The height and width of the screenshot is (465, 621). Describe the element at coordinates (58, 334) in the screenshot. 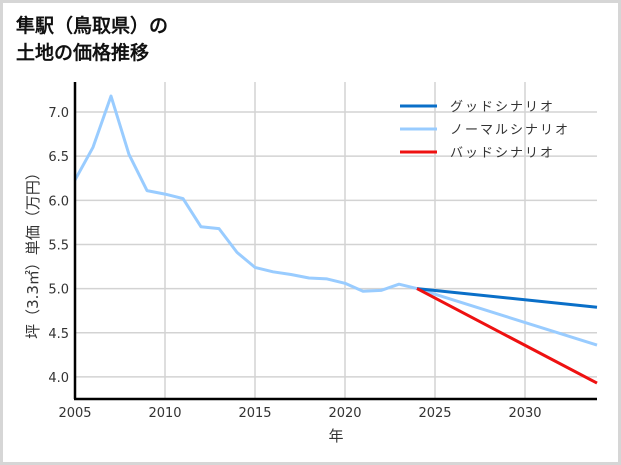

I see `y-tick-label: 4.5` at that location.